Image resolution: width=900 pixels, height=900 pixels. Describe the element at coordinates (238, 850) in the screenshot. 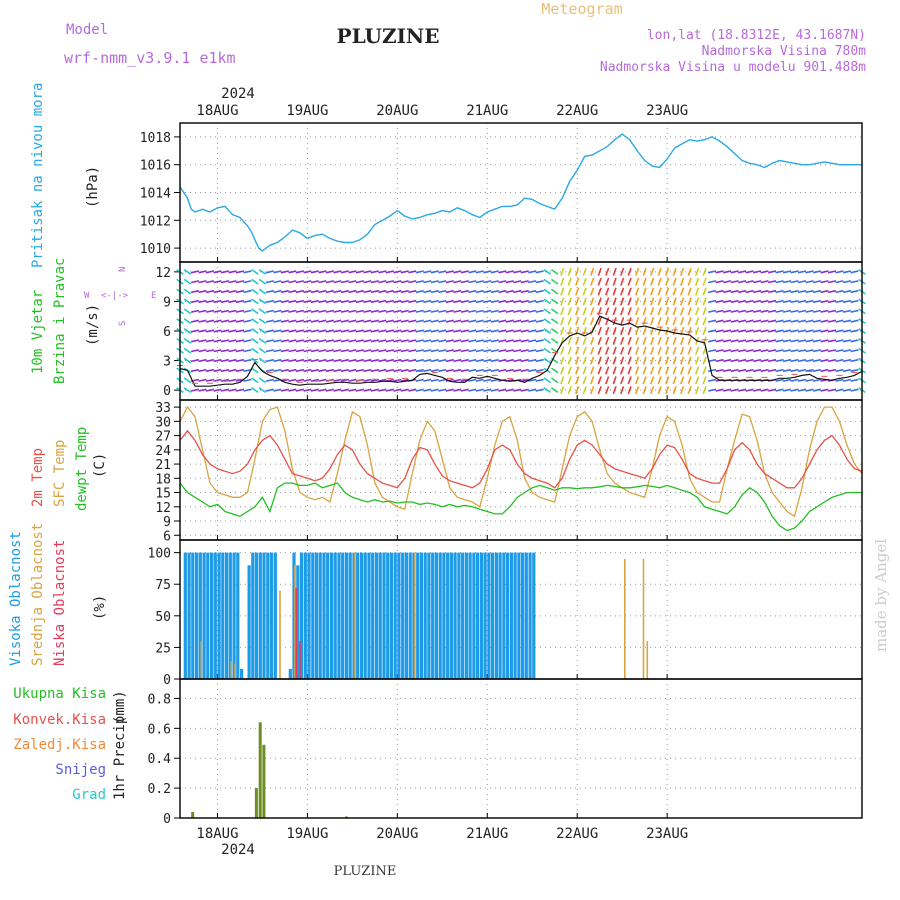

I see `bottom-year-label: 2024` at that location.